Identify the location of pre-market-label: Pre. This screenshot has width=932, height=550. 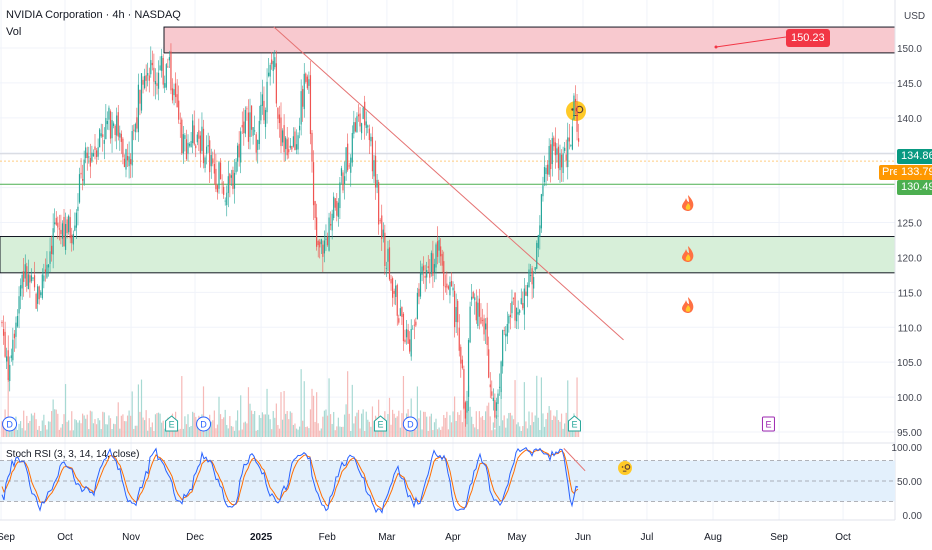
(891, 172).